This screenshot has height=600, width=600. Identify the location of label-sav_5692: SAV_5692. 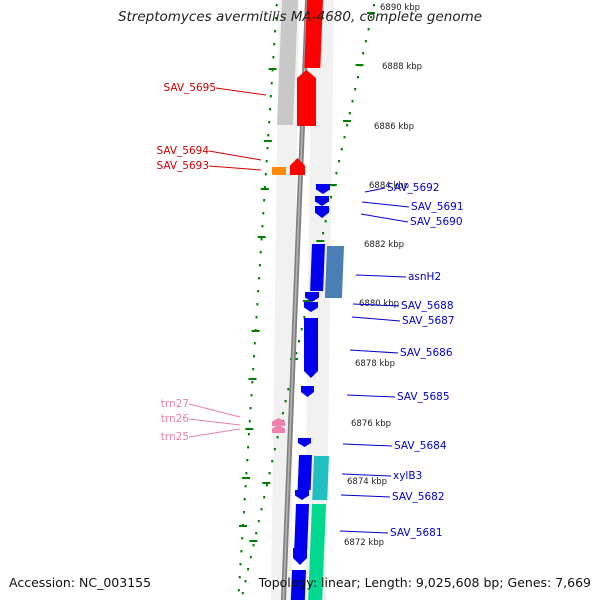
(413, 188).